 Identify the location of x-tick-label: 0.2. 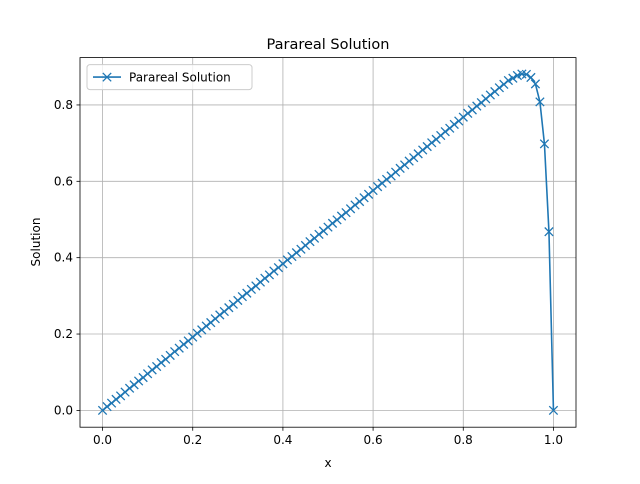
(192, 440).